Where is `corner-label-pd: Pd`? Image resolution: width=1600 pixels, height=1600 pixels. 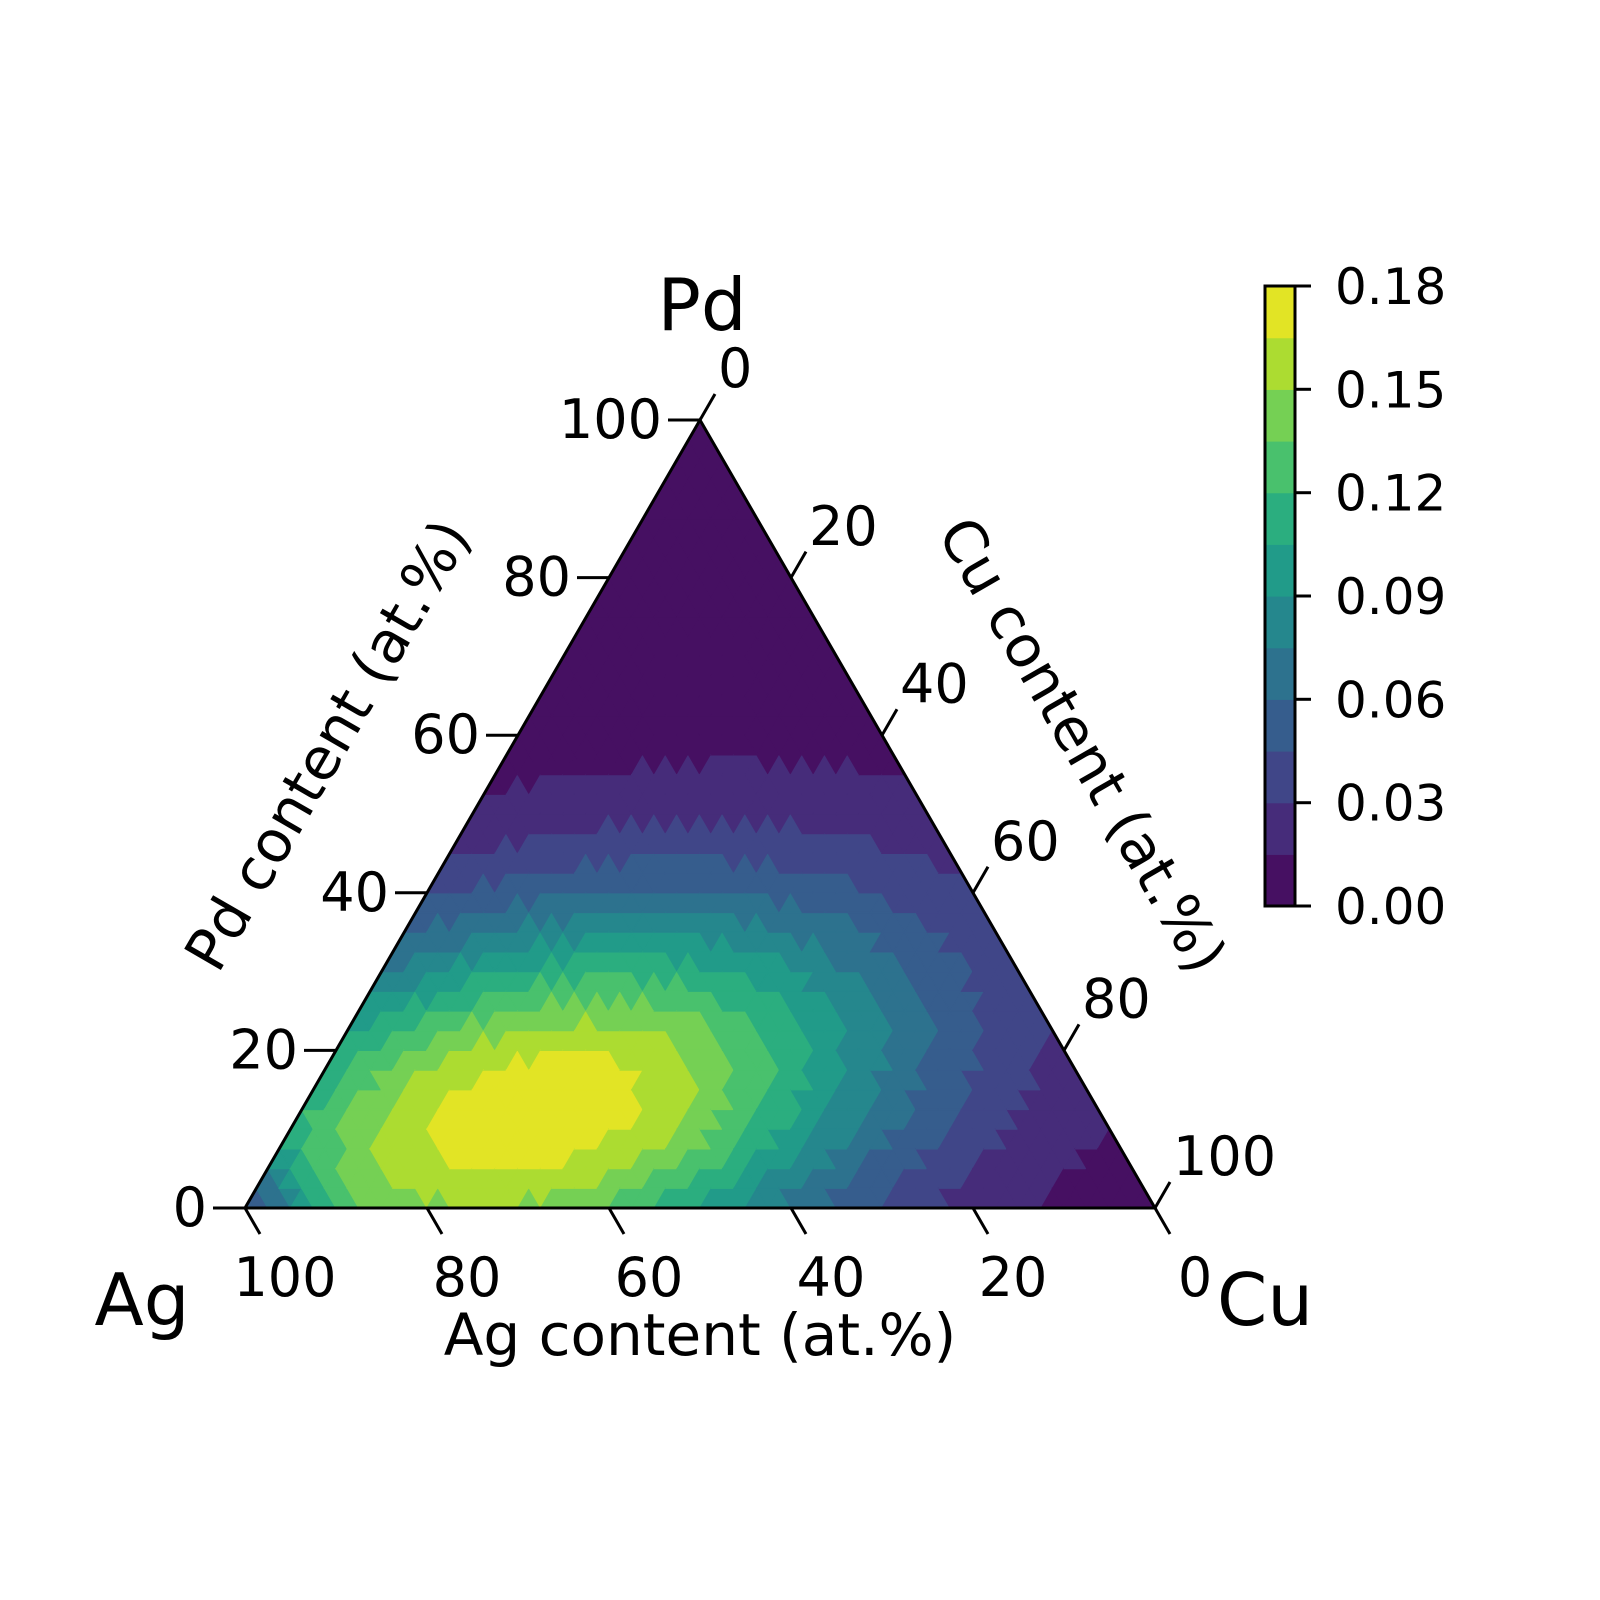
corner-label-pd: Pd is located at coordinates (701, 305).